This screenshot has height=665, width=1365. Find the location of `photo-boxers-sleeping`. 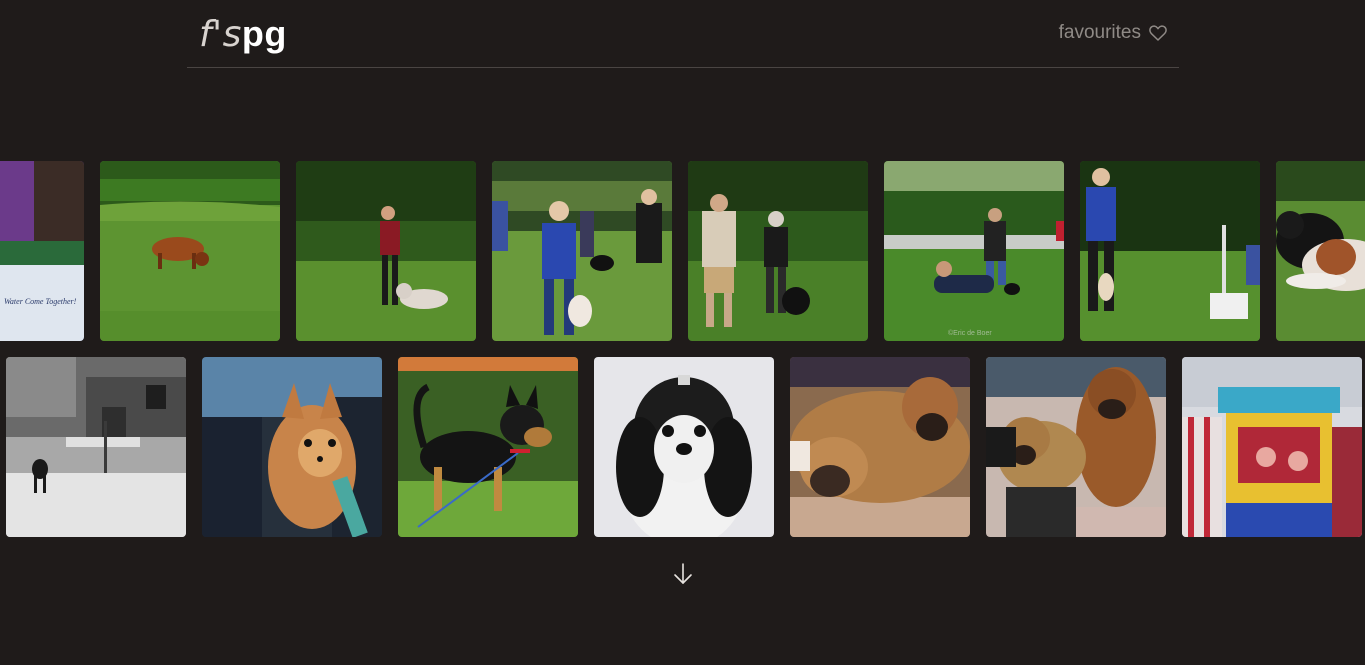

photo-boxers-sleeping is located at coordinates (880, 447).